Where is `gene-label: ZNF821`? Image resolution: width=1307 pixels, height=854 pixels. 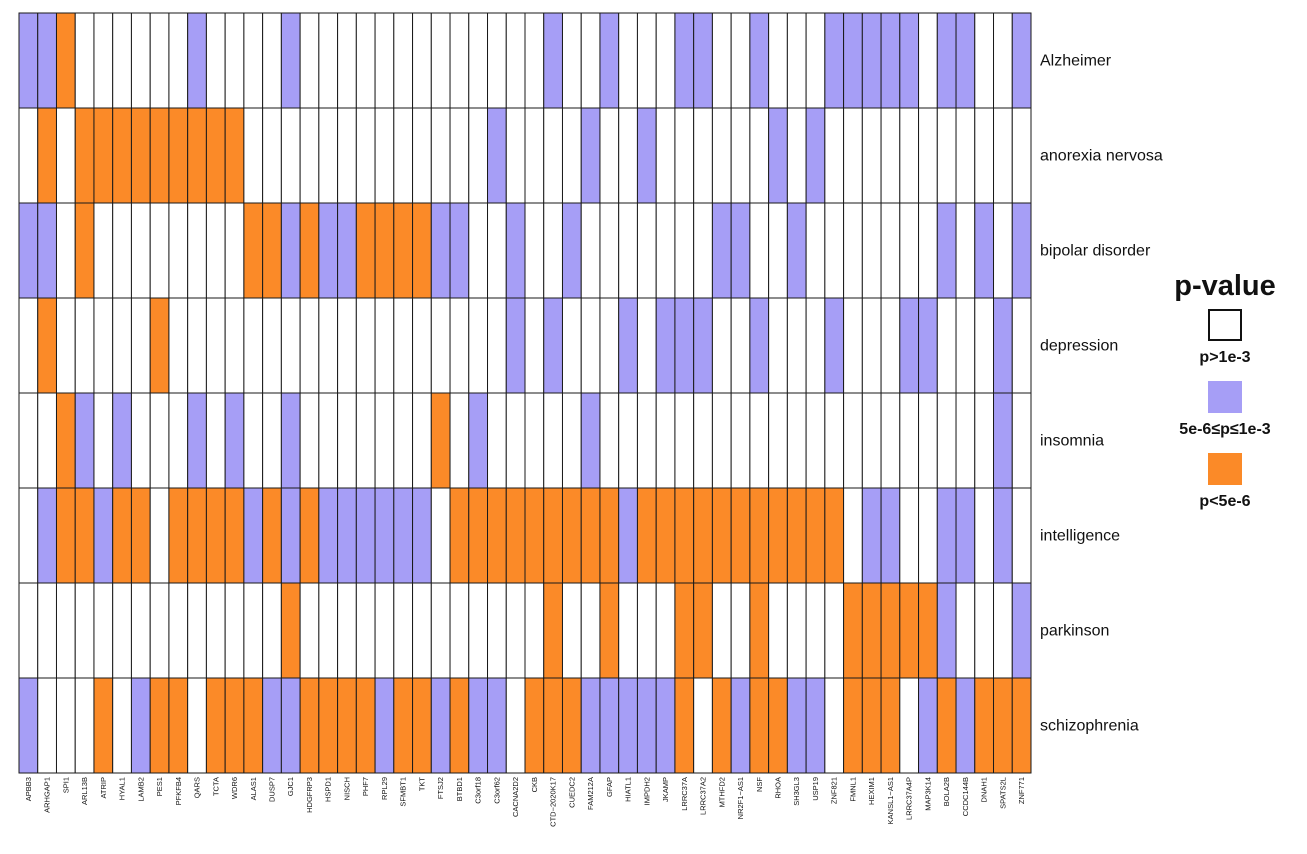 gene-label: ZNF821 is located at coordinates (834, 790).